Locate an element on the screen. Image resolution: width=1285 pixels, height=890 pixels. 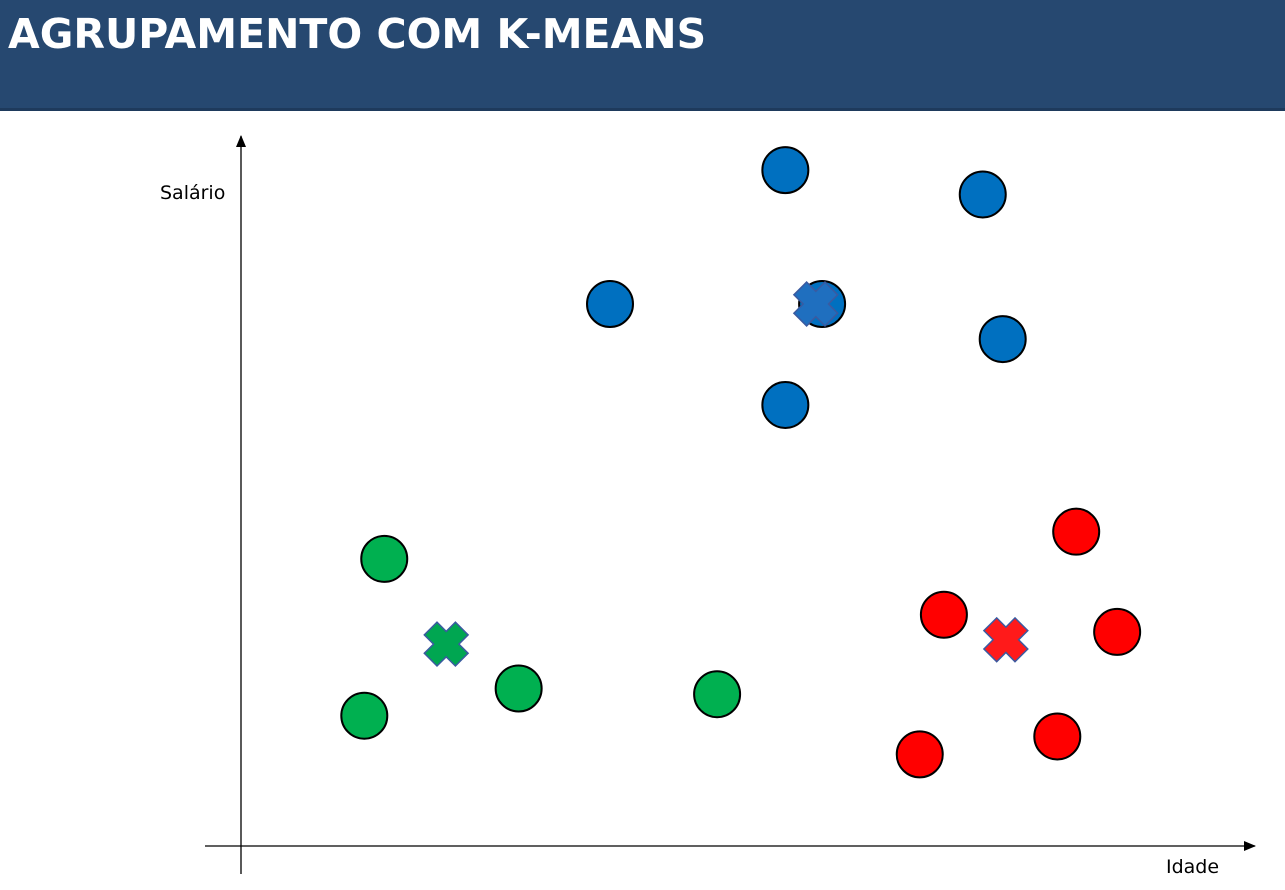
page-title: AGRUPAMENTO COM K-MEANS is located at coordinates (357, 34).